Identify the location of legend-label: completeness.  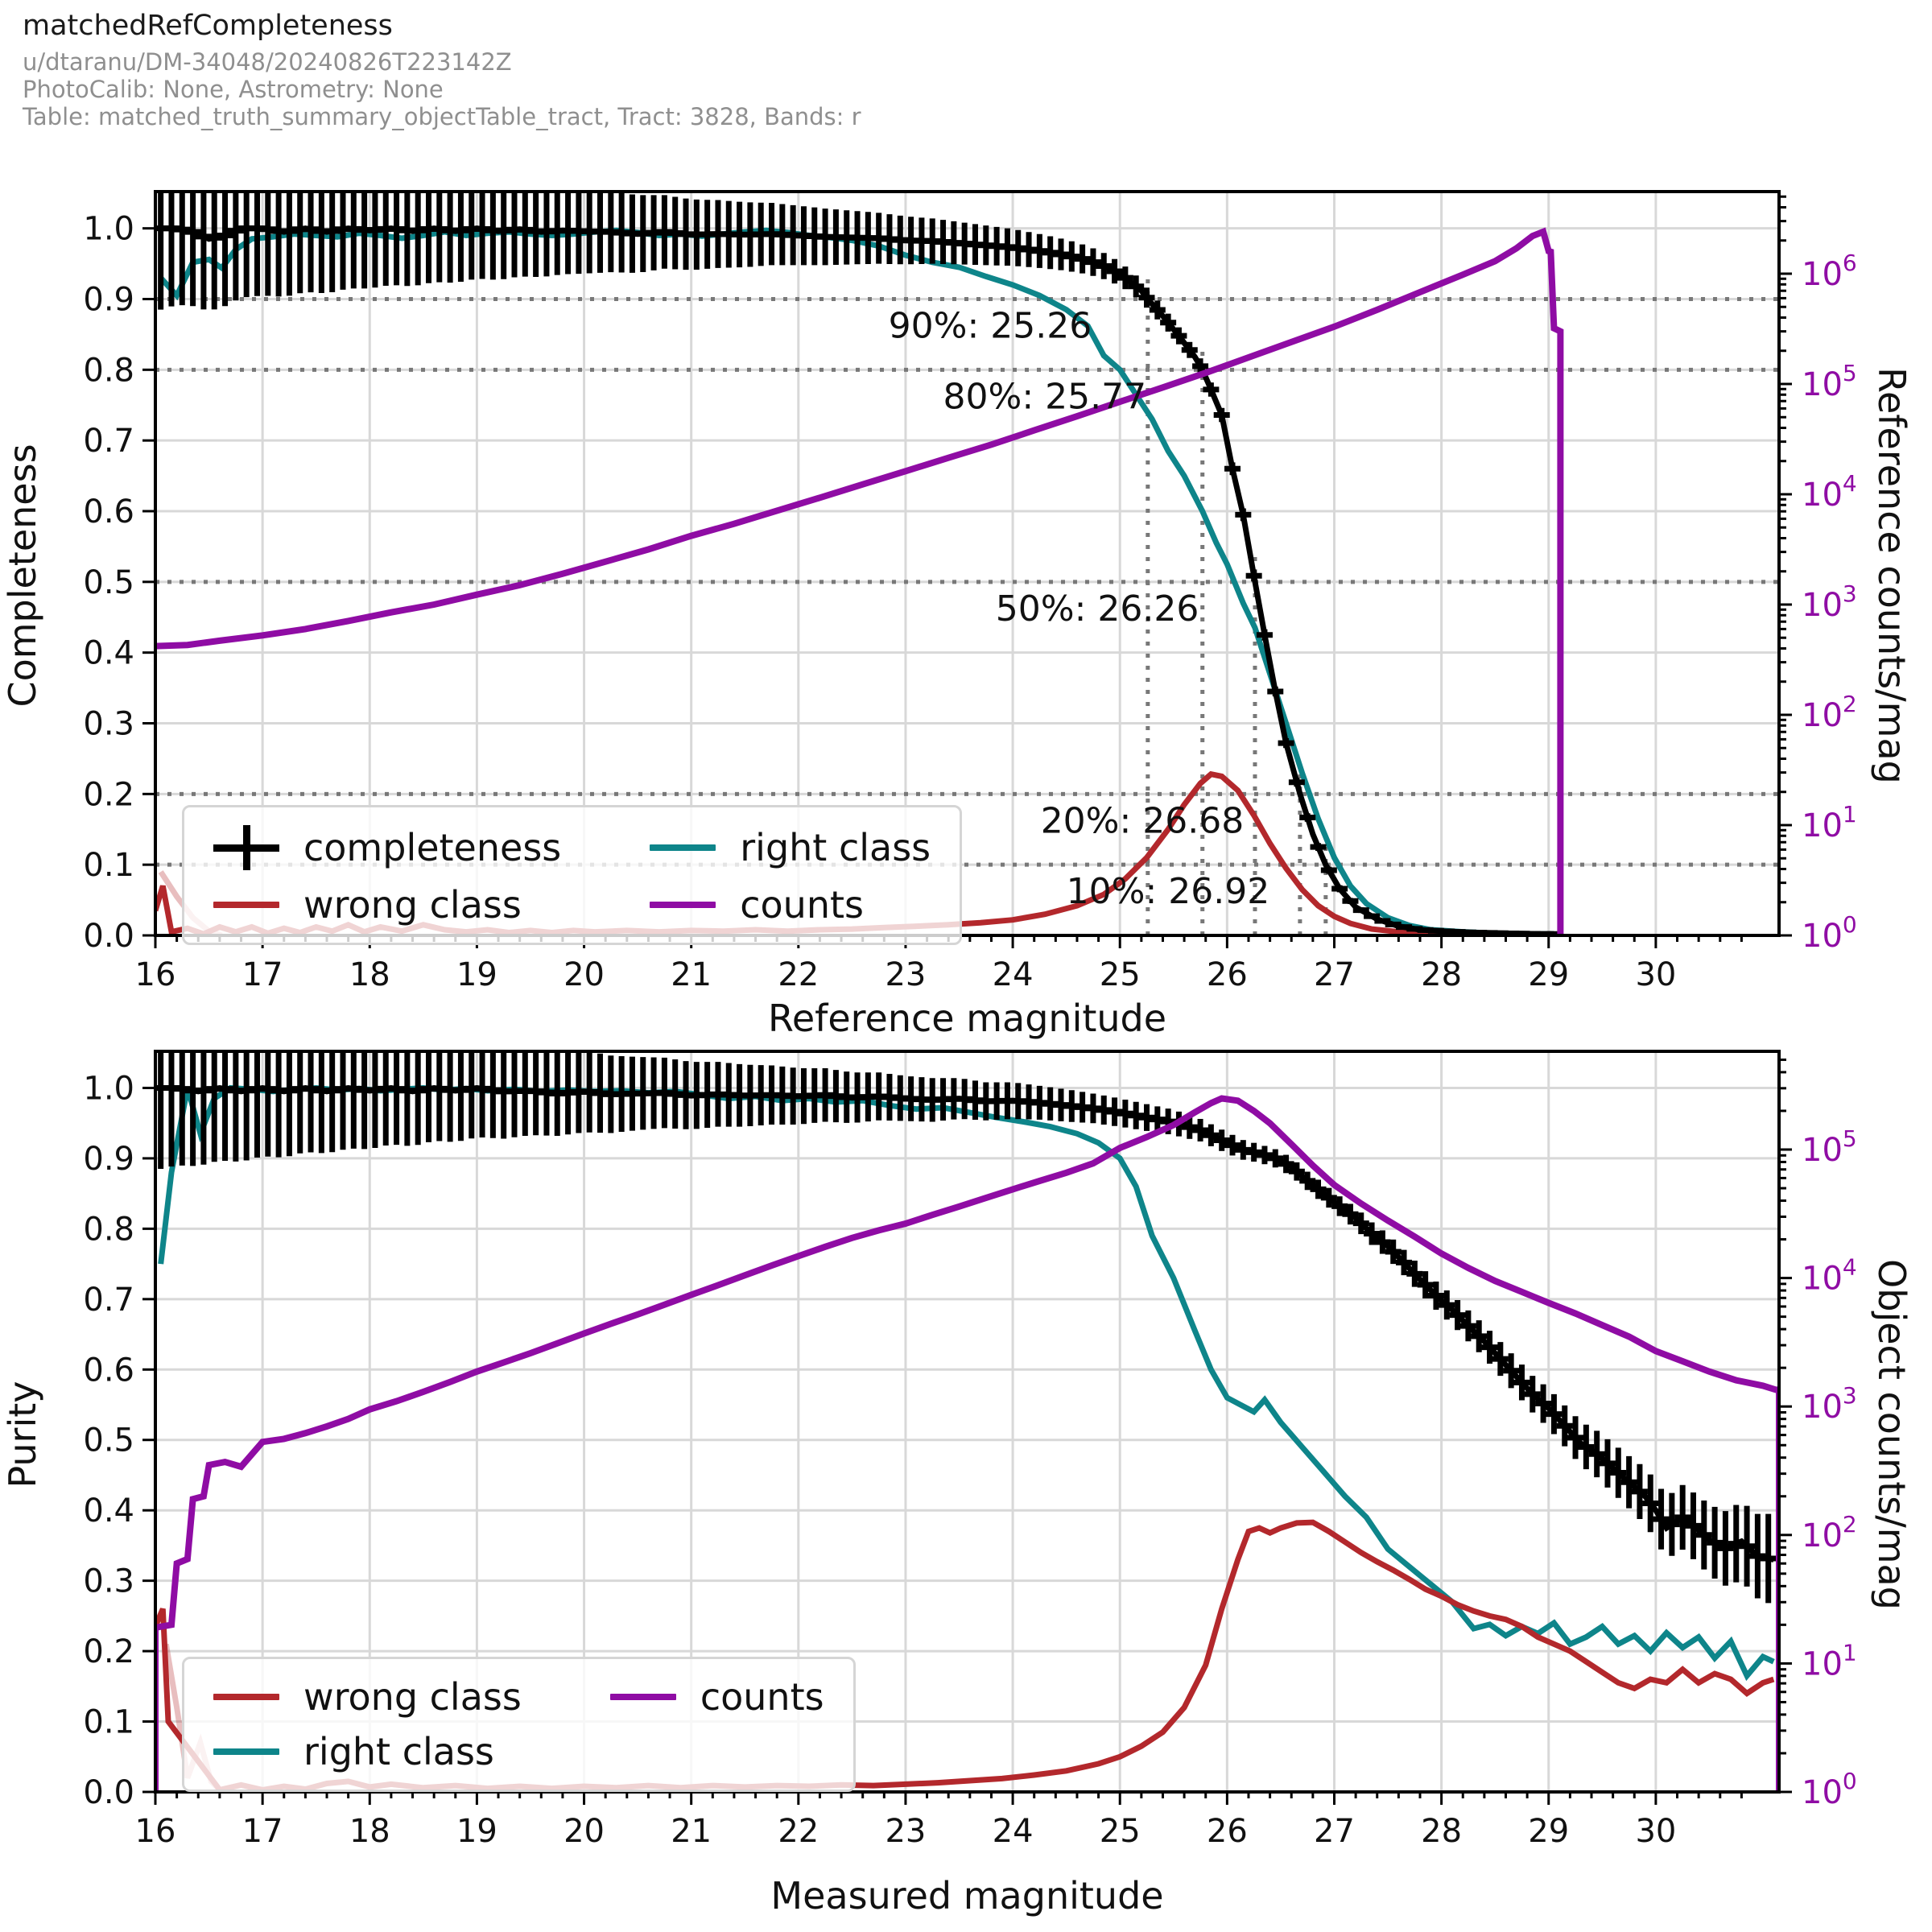
(432, 847).